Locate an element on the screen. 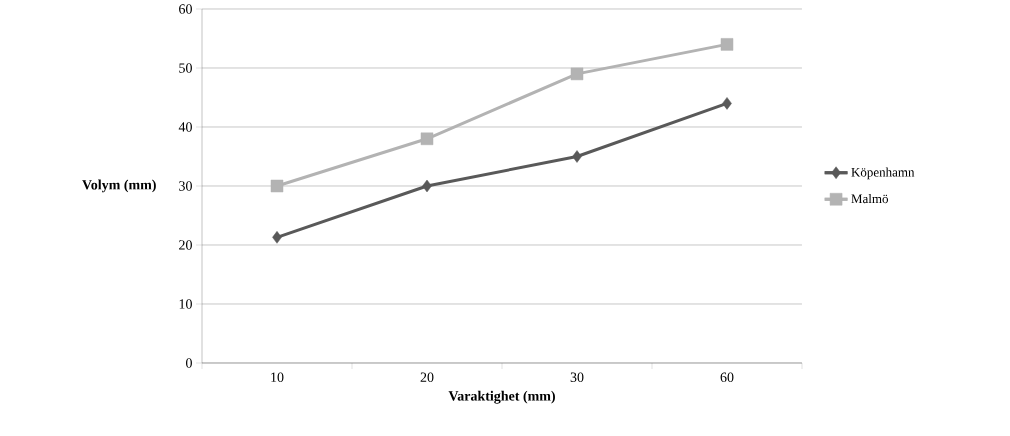 Image resolution: width=1010 pixels, height=436 pixels. legend-label: Malmö is located at coordinates (870, 198).